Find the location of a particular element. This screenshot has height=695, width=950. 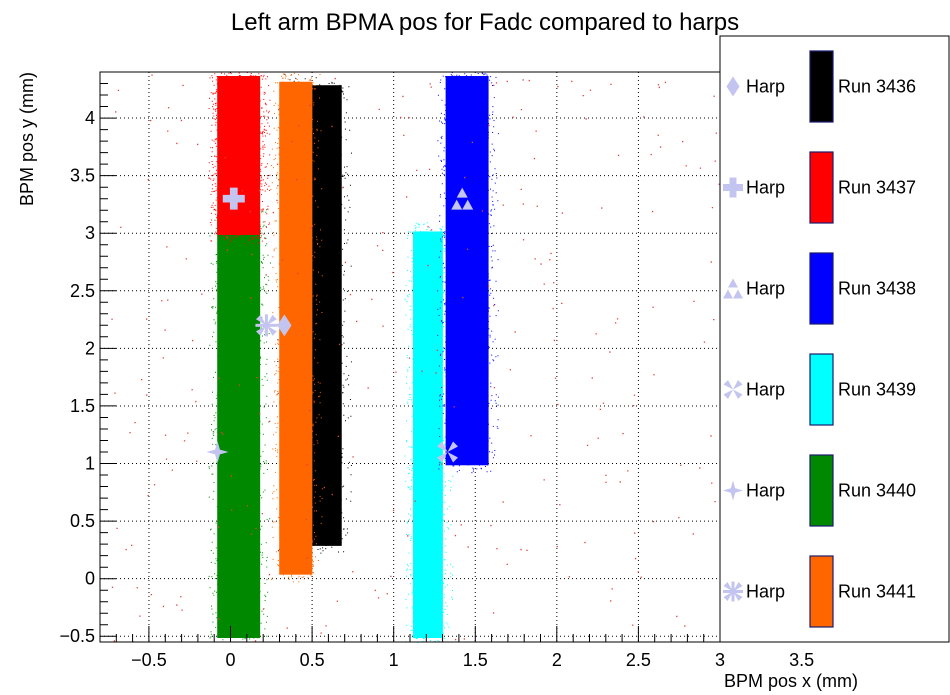

x-axis-label: BPM pos x (mm) is located at coordinates (791, 681).